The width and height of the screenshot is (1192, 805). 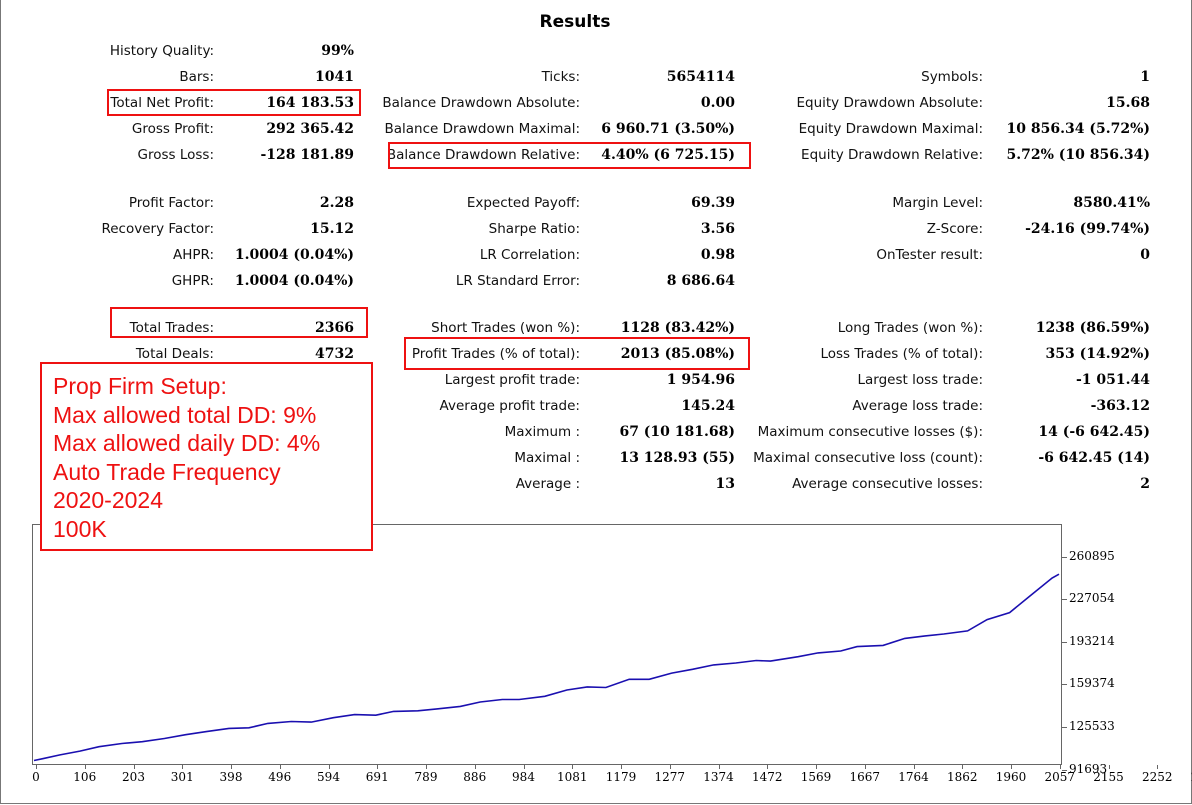 What do you see at coordinates (167, 471) in the screenshot?
I see `note-line: Auto Trade Frequency` at bounding box center [167, 471].